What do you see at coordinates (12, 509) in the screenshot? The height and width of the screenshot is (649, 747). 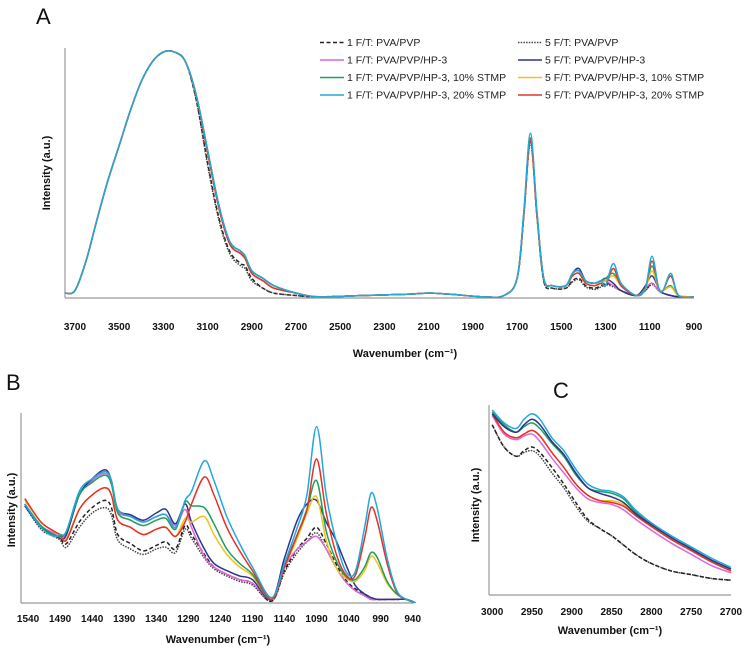 I see `panel-b-ylabel: Intensity (a.u.)` at bounding box center [12, 509].